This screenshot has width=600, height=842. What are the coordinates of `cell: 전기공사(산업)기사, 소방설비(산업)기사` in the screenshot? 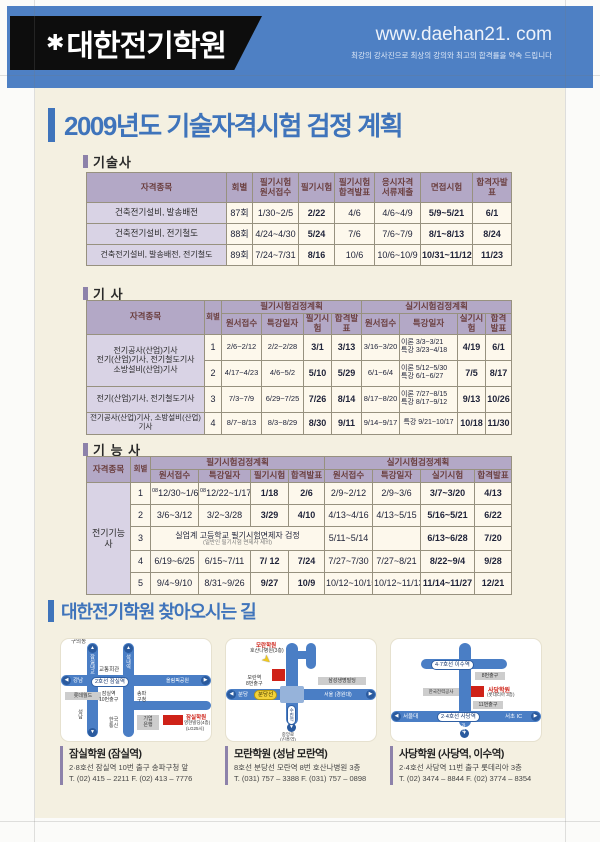 It's located at (145, 423).